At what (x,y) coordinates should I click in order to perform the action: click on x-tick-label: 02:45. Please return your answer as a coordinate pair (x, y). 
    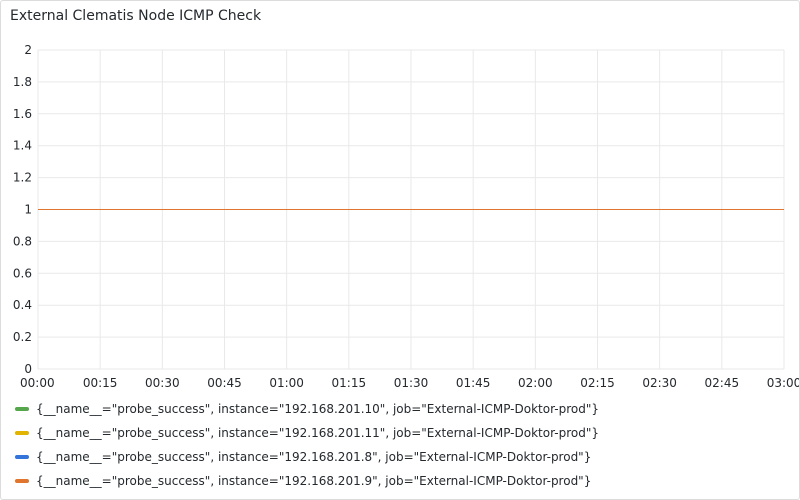
    Looking at the image, I should click on (722, 383).